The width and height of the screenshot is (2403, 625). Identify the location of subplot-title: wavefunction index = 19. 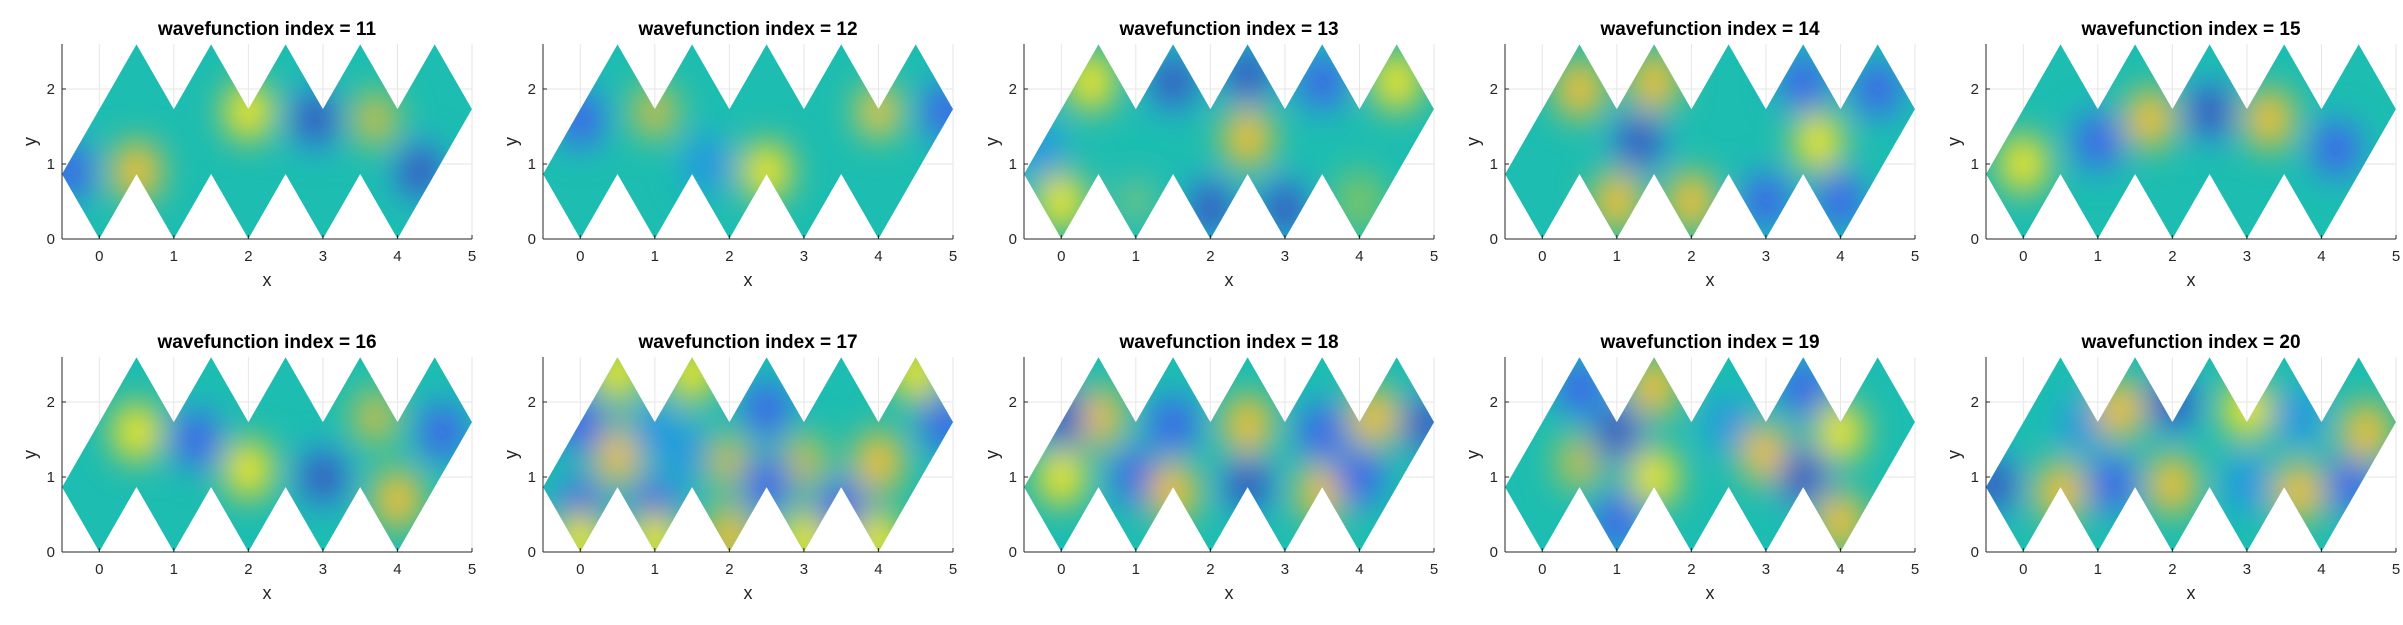
(1709, 342).